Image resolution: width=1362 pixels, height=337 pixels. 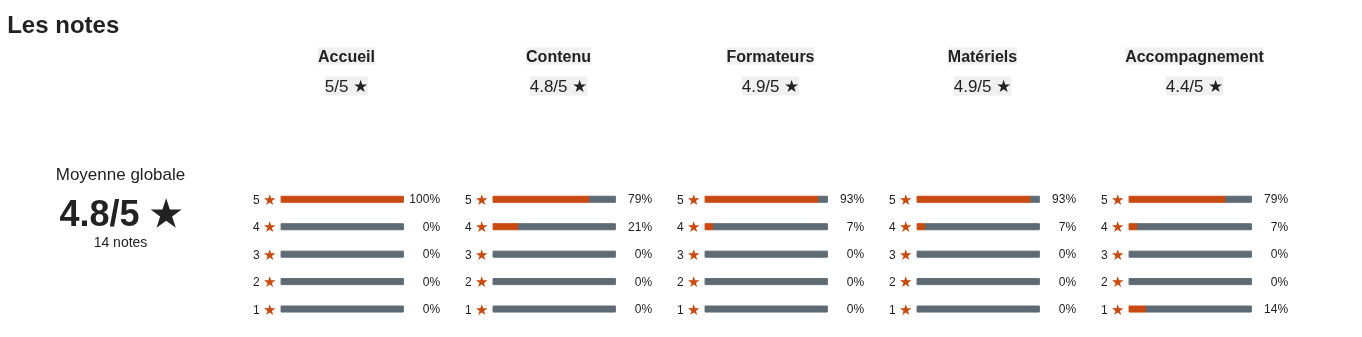 What do you see at coordinates (120, 213) in the screenshot?
I see `text: 4.8/5 ★` at bounding box center [120, 213].